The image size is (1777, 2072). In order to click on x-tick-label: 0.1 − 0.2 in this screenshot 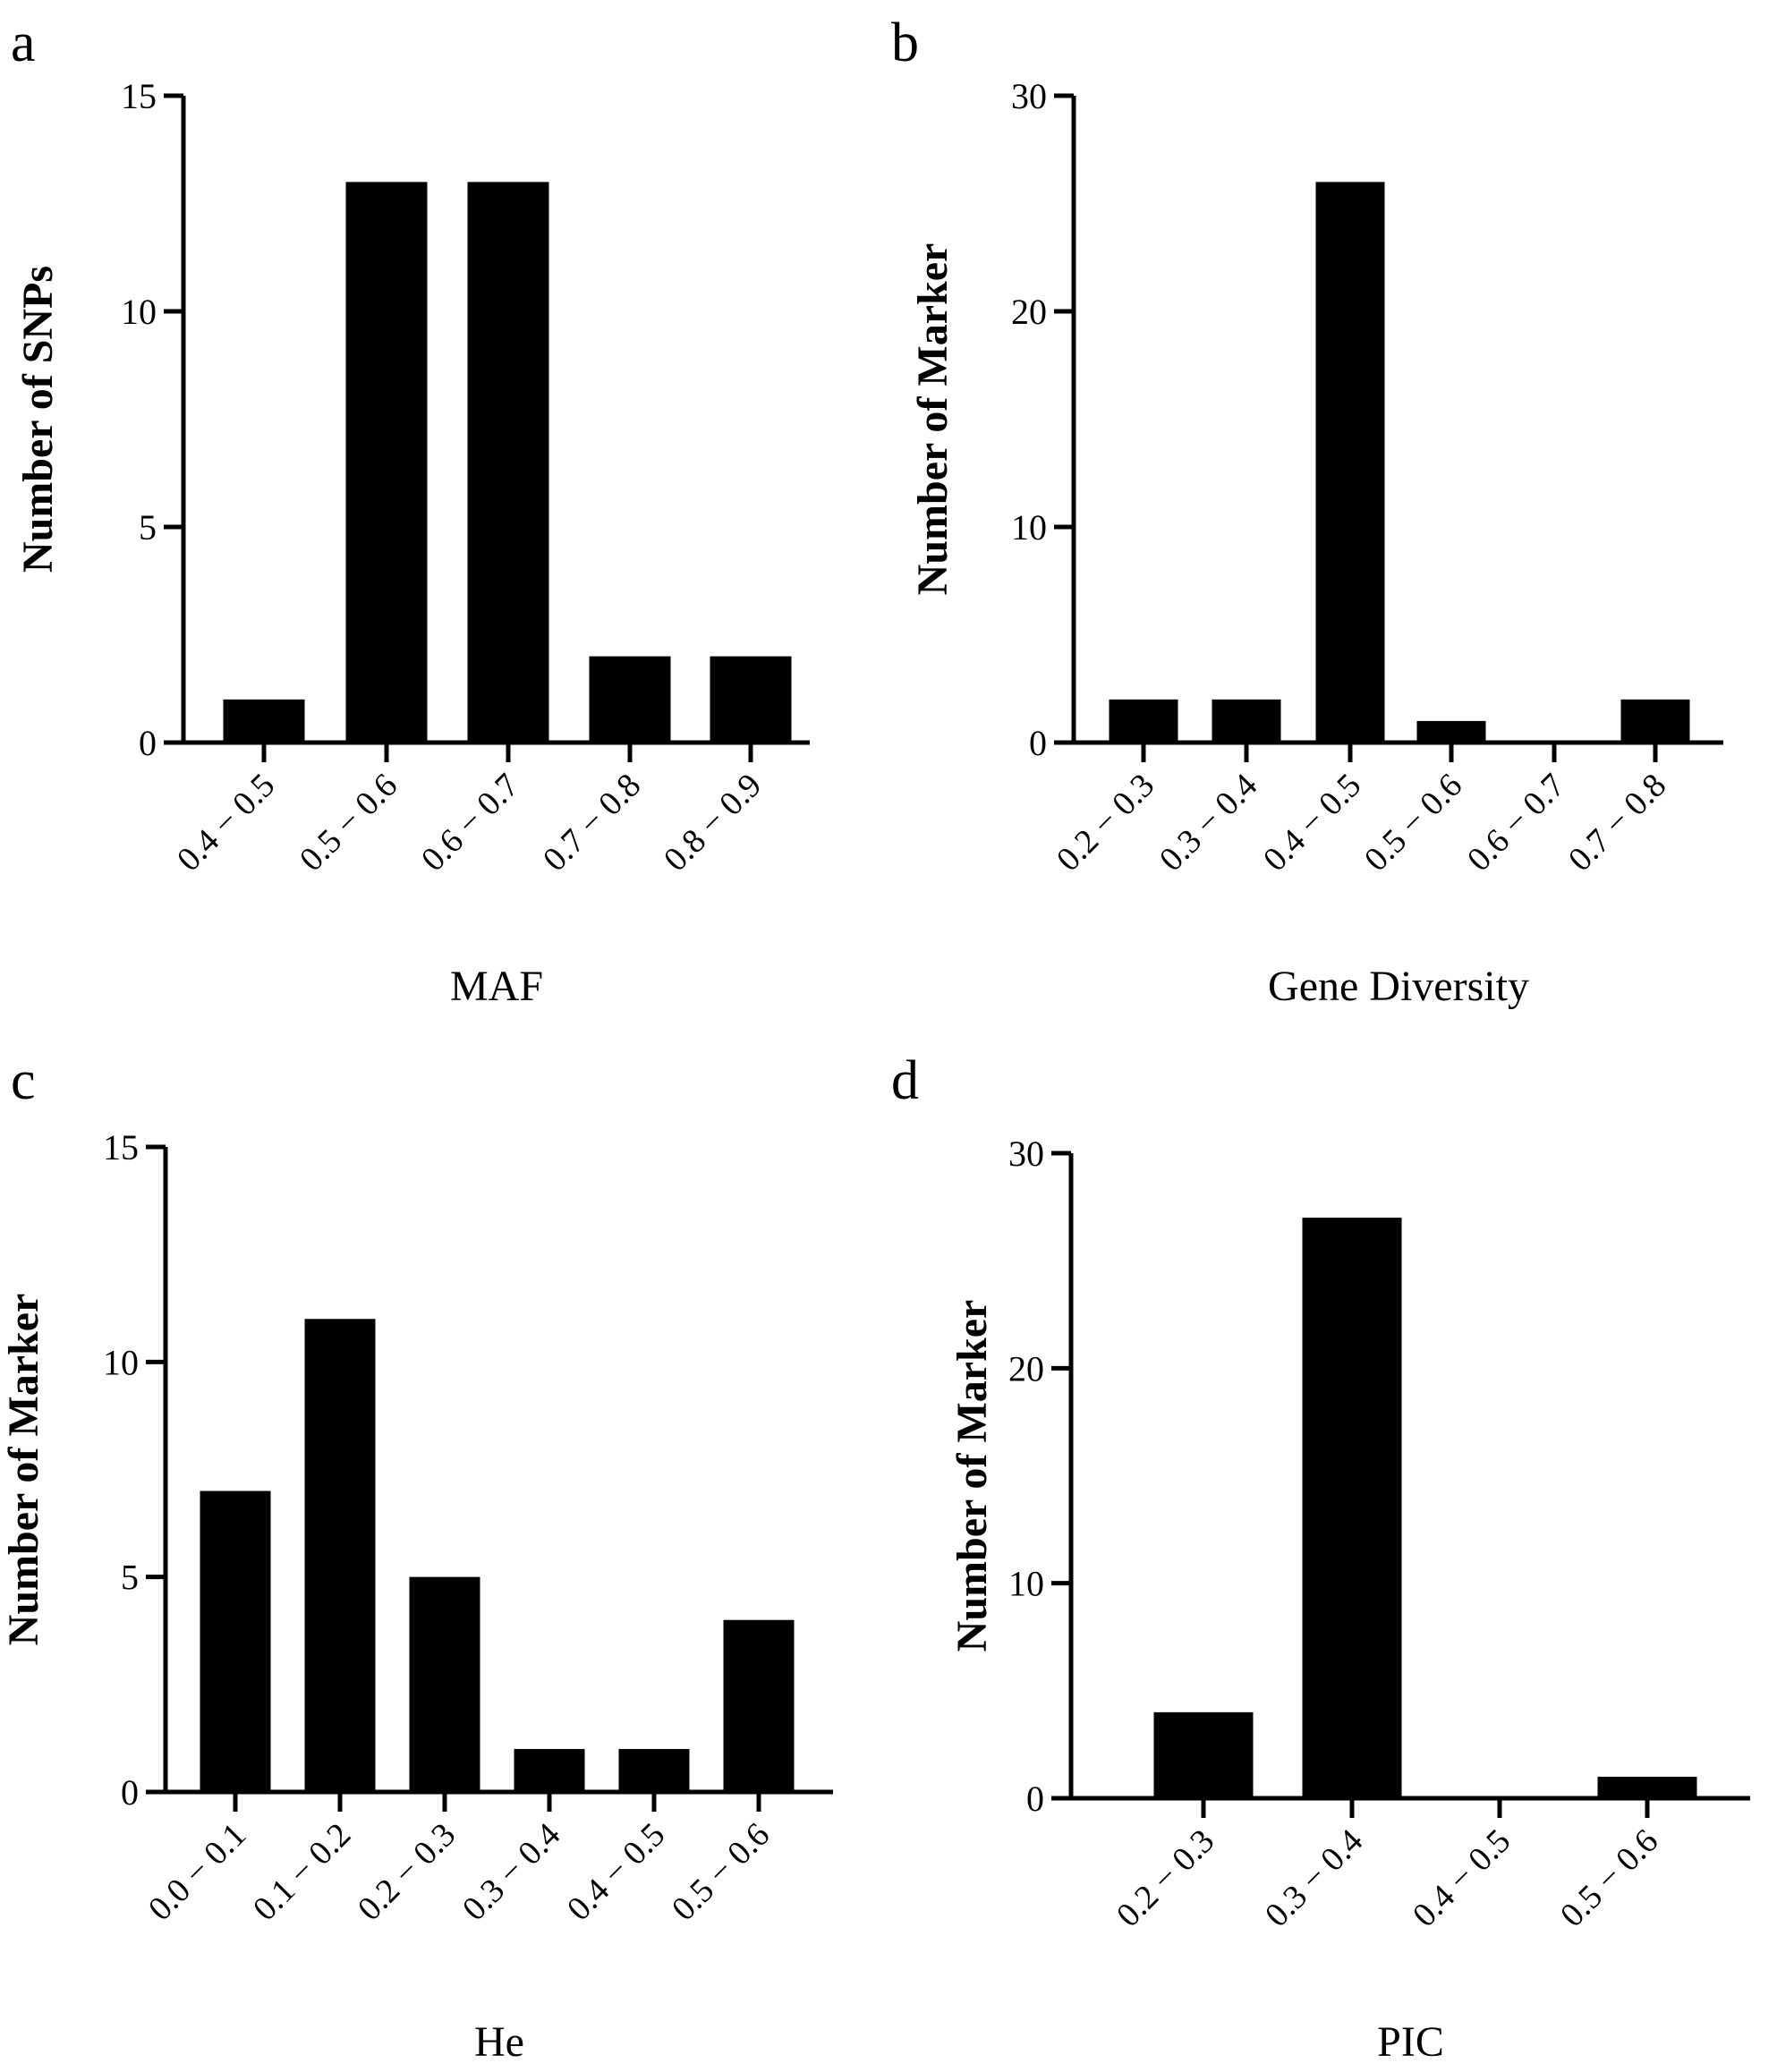, I will do `click(302, 1872)`.